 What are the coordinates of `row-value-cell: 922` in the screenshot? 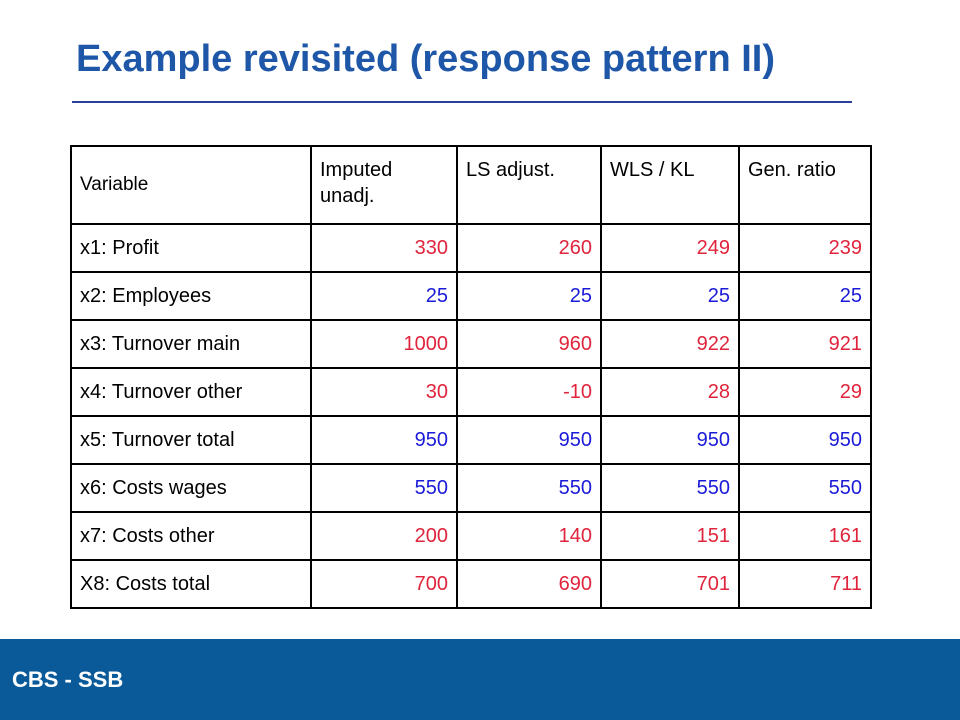 It's located at (670, 344).